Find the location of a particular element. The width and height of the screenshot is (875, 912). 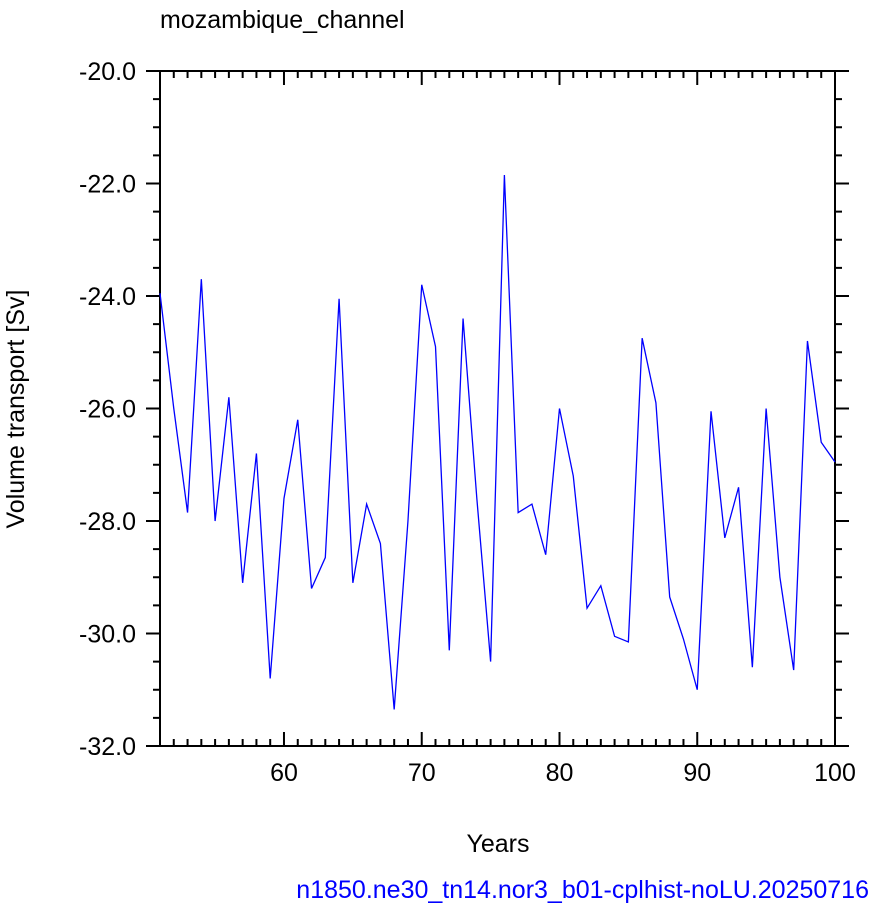

y-tick-label: -22.0 is located at coordinates (107, 185).